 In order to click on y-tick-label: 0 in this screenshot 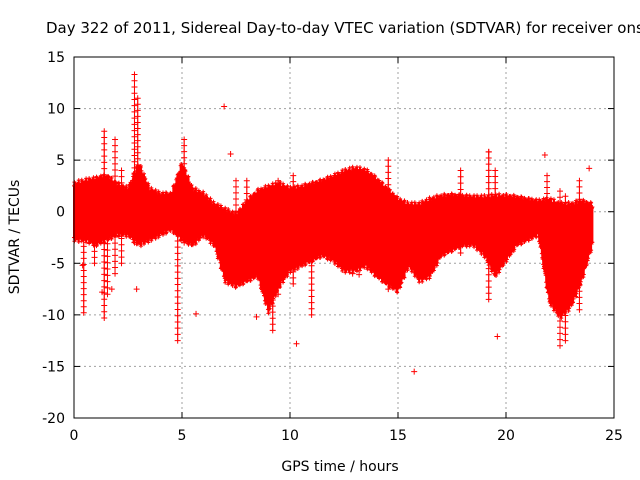, I will do `click(60, 213)`.